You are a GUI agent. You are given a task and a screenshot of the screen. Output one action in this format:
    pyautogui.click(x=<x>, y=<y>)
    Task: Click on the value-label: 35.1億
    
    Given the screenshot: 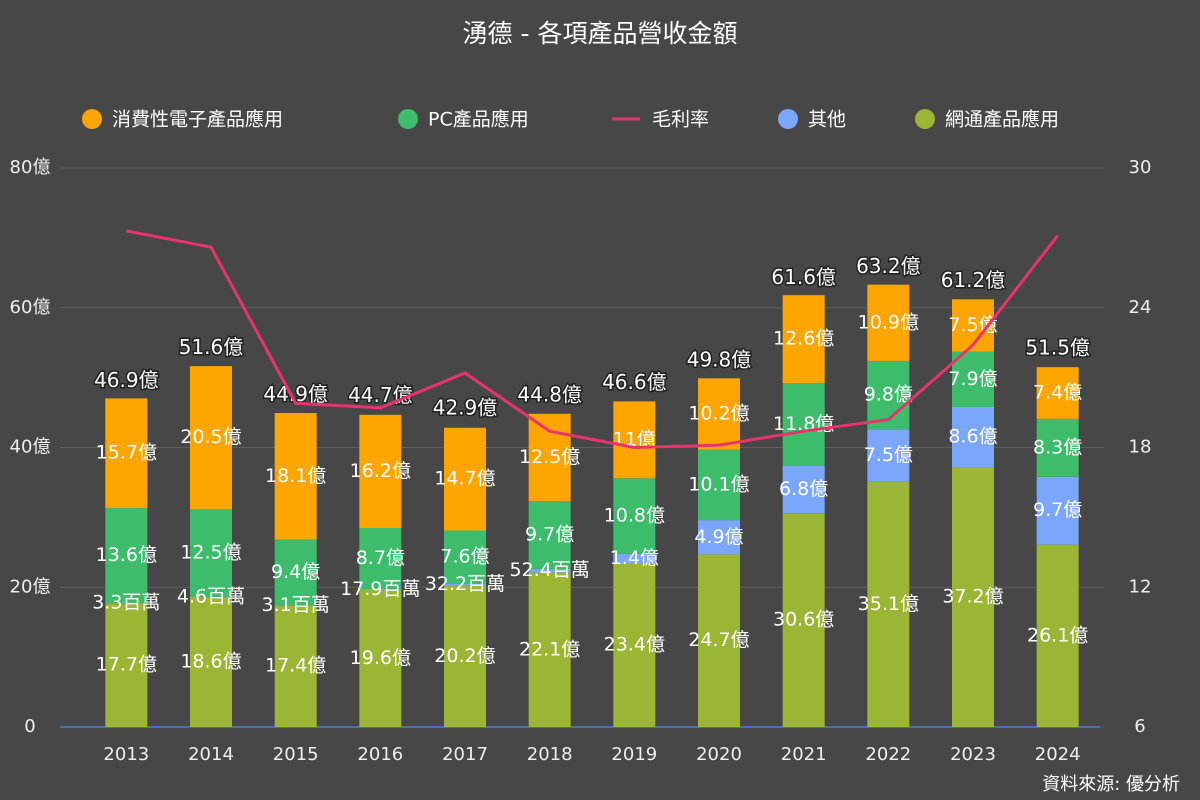 What is the action you would take?
    pyautogui.click(x=888, y=604)
    